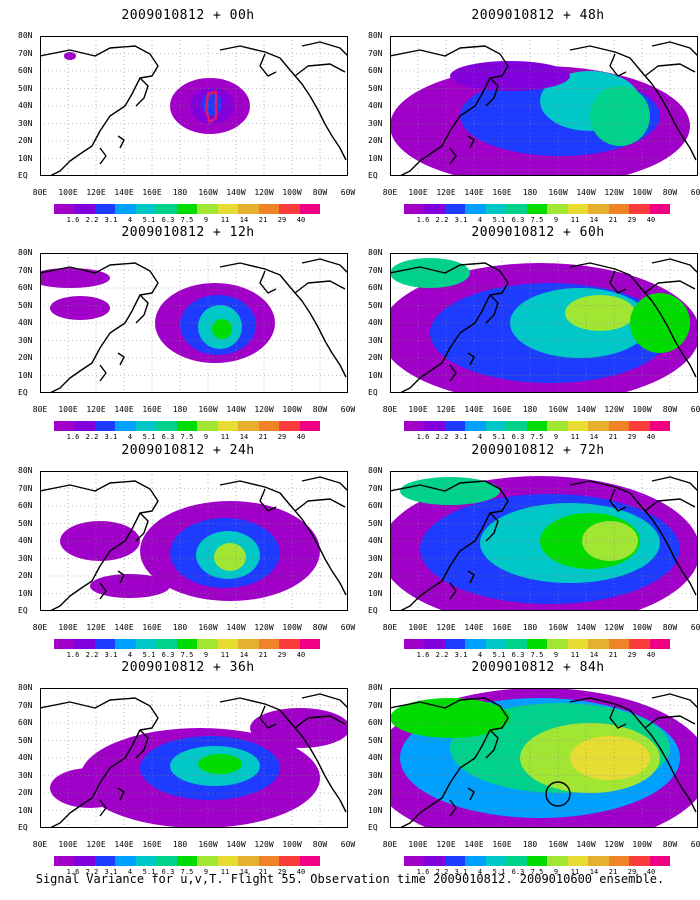 This screenshot has height=900, width=700. What do you see at coordinates (613, 220) in the screenshot?
I see `colorbar-label: 21` at bounding box center [613, 220].